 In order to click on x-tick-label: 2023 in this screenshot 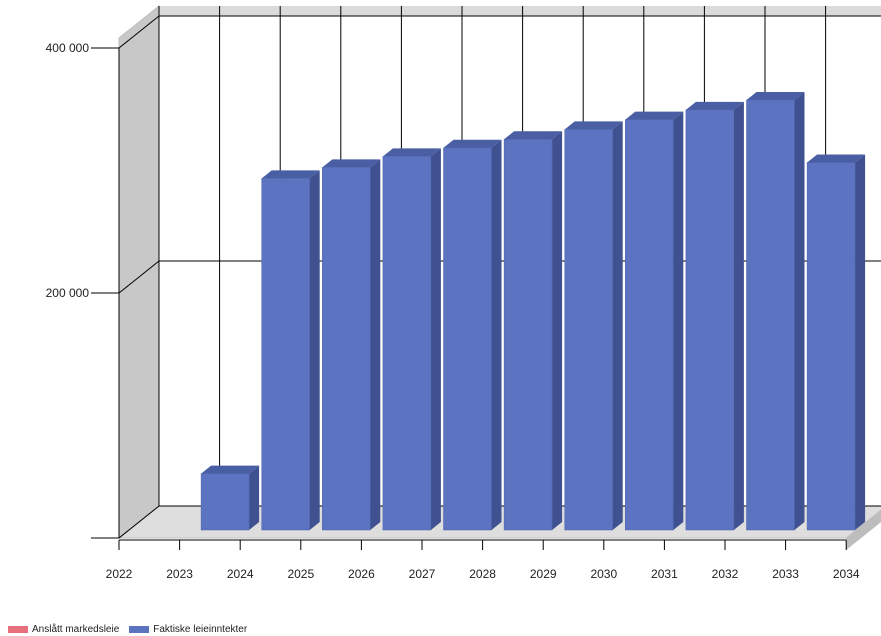, I will do `click(179, 574)`.